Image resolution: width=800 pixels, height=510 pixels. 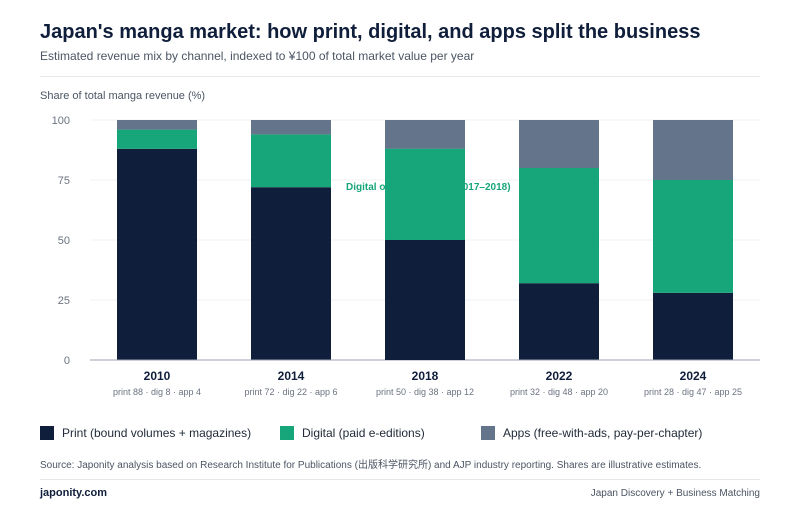 I want to click on x-tick-label: 2024, so click(x=693, y=376).